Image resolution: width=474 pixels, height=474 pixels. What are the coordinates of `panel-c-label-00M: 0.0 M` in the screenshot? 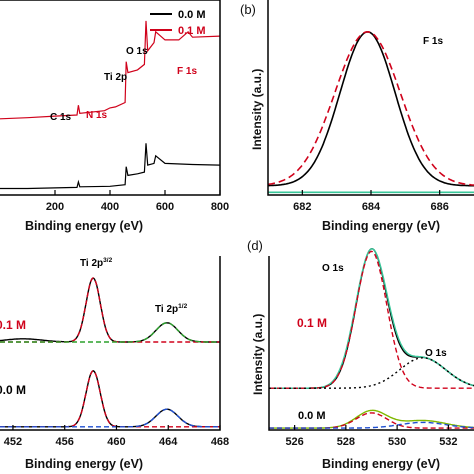 It's located at (13, 390).